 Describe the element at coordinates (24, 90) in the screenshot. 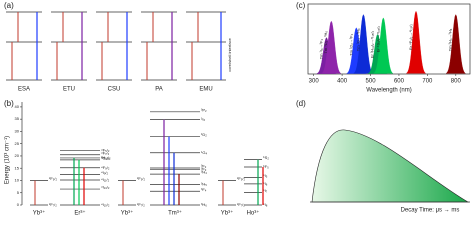

I see `mechanism-label: ESA` at that location.